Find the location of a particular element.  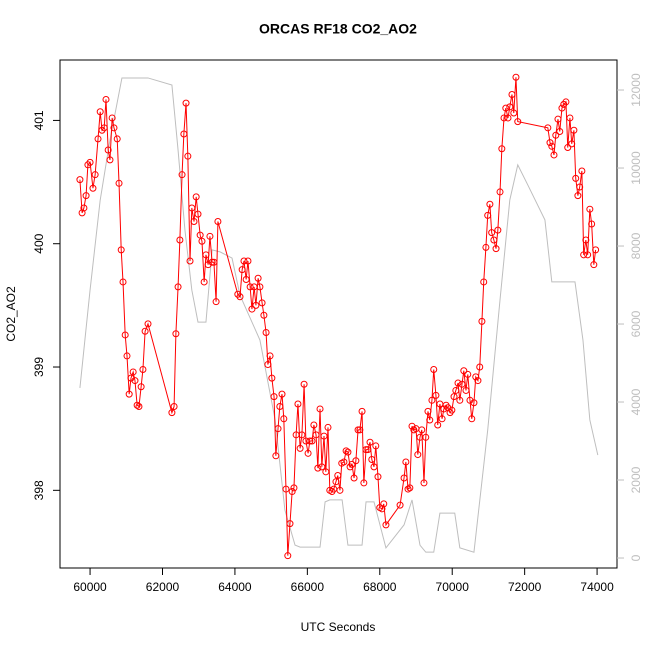

y2-tick-label: 6000 is located at coordinates (636, 323).